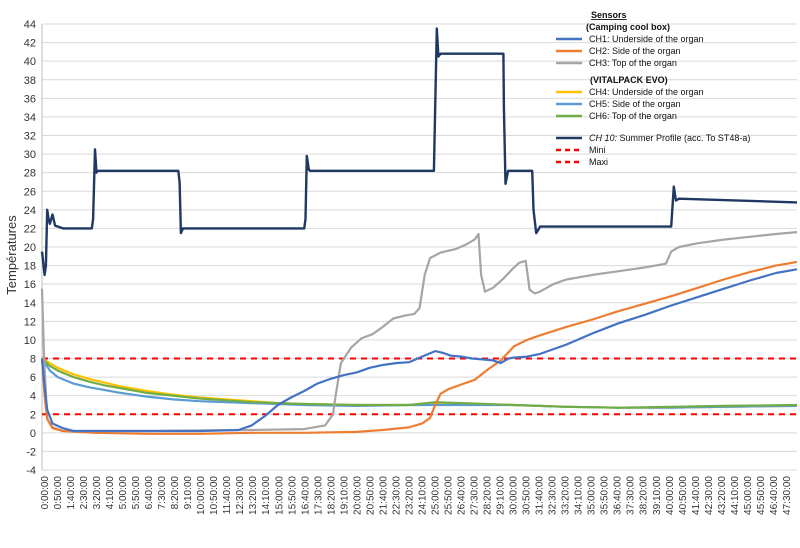  I want to click on y-tick-label: 10, so click(30, 341).